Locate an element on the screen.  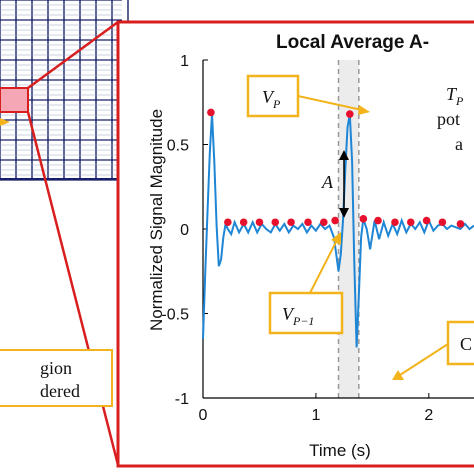
vp1-label-main: V is located at coordinates (288, 314).